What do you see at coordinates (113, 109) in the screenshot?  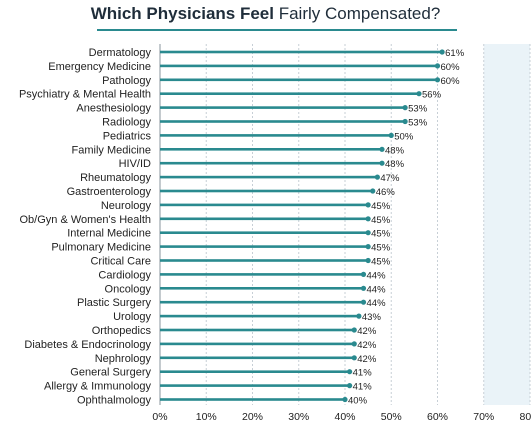 I see `category-label: Anesthesiology` at bounding box center [113, 109].